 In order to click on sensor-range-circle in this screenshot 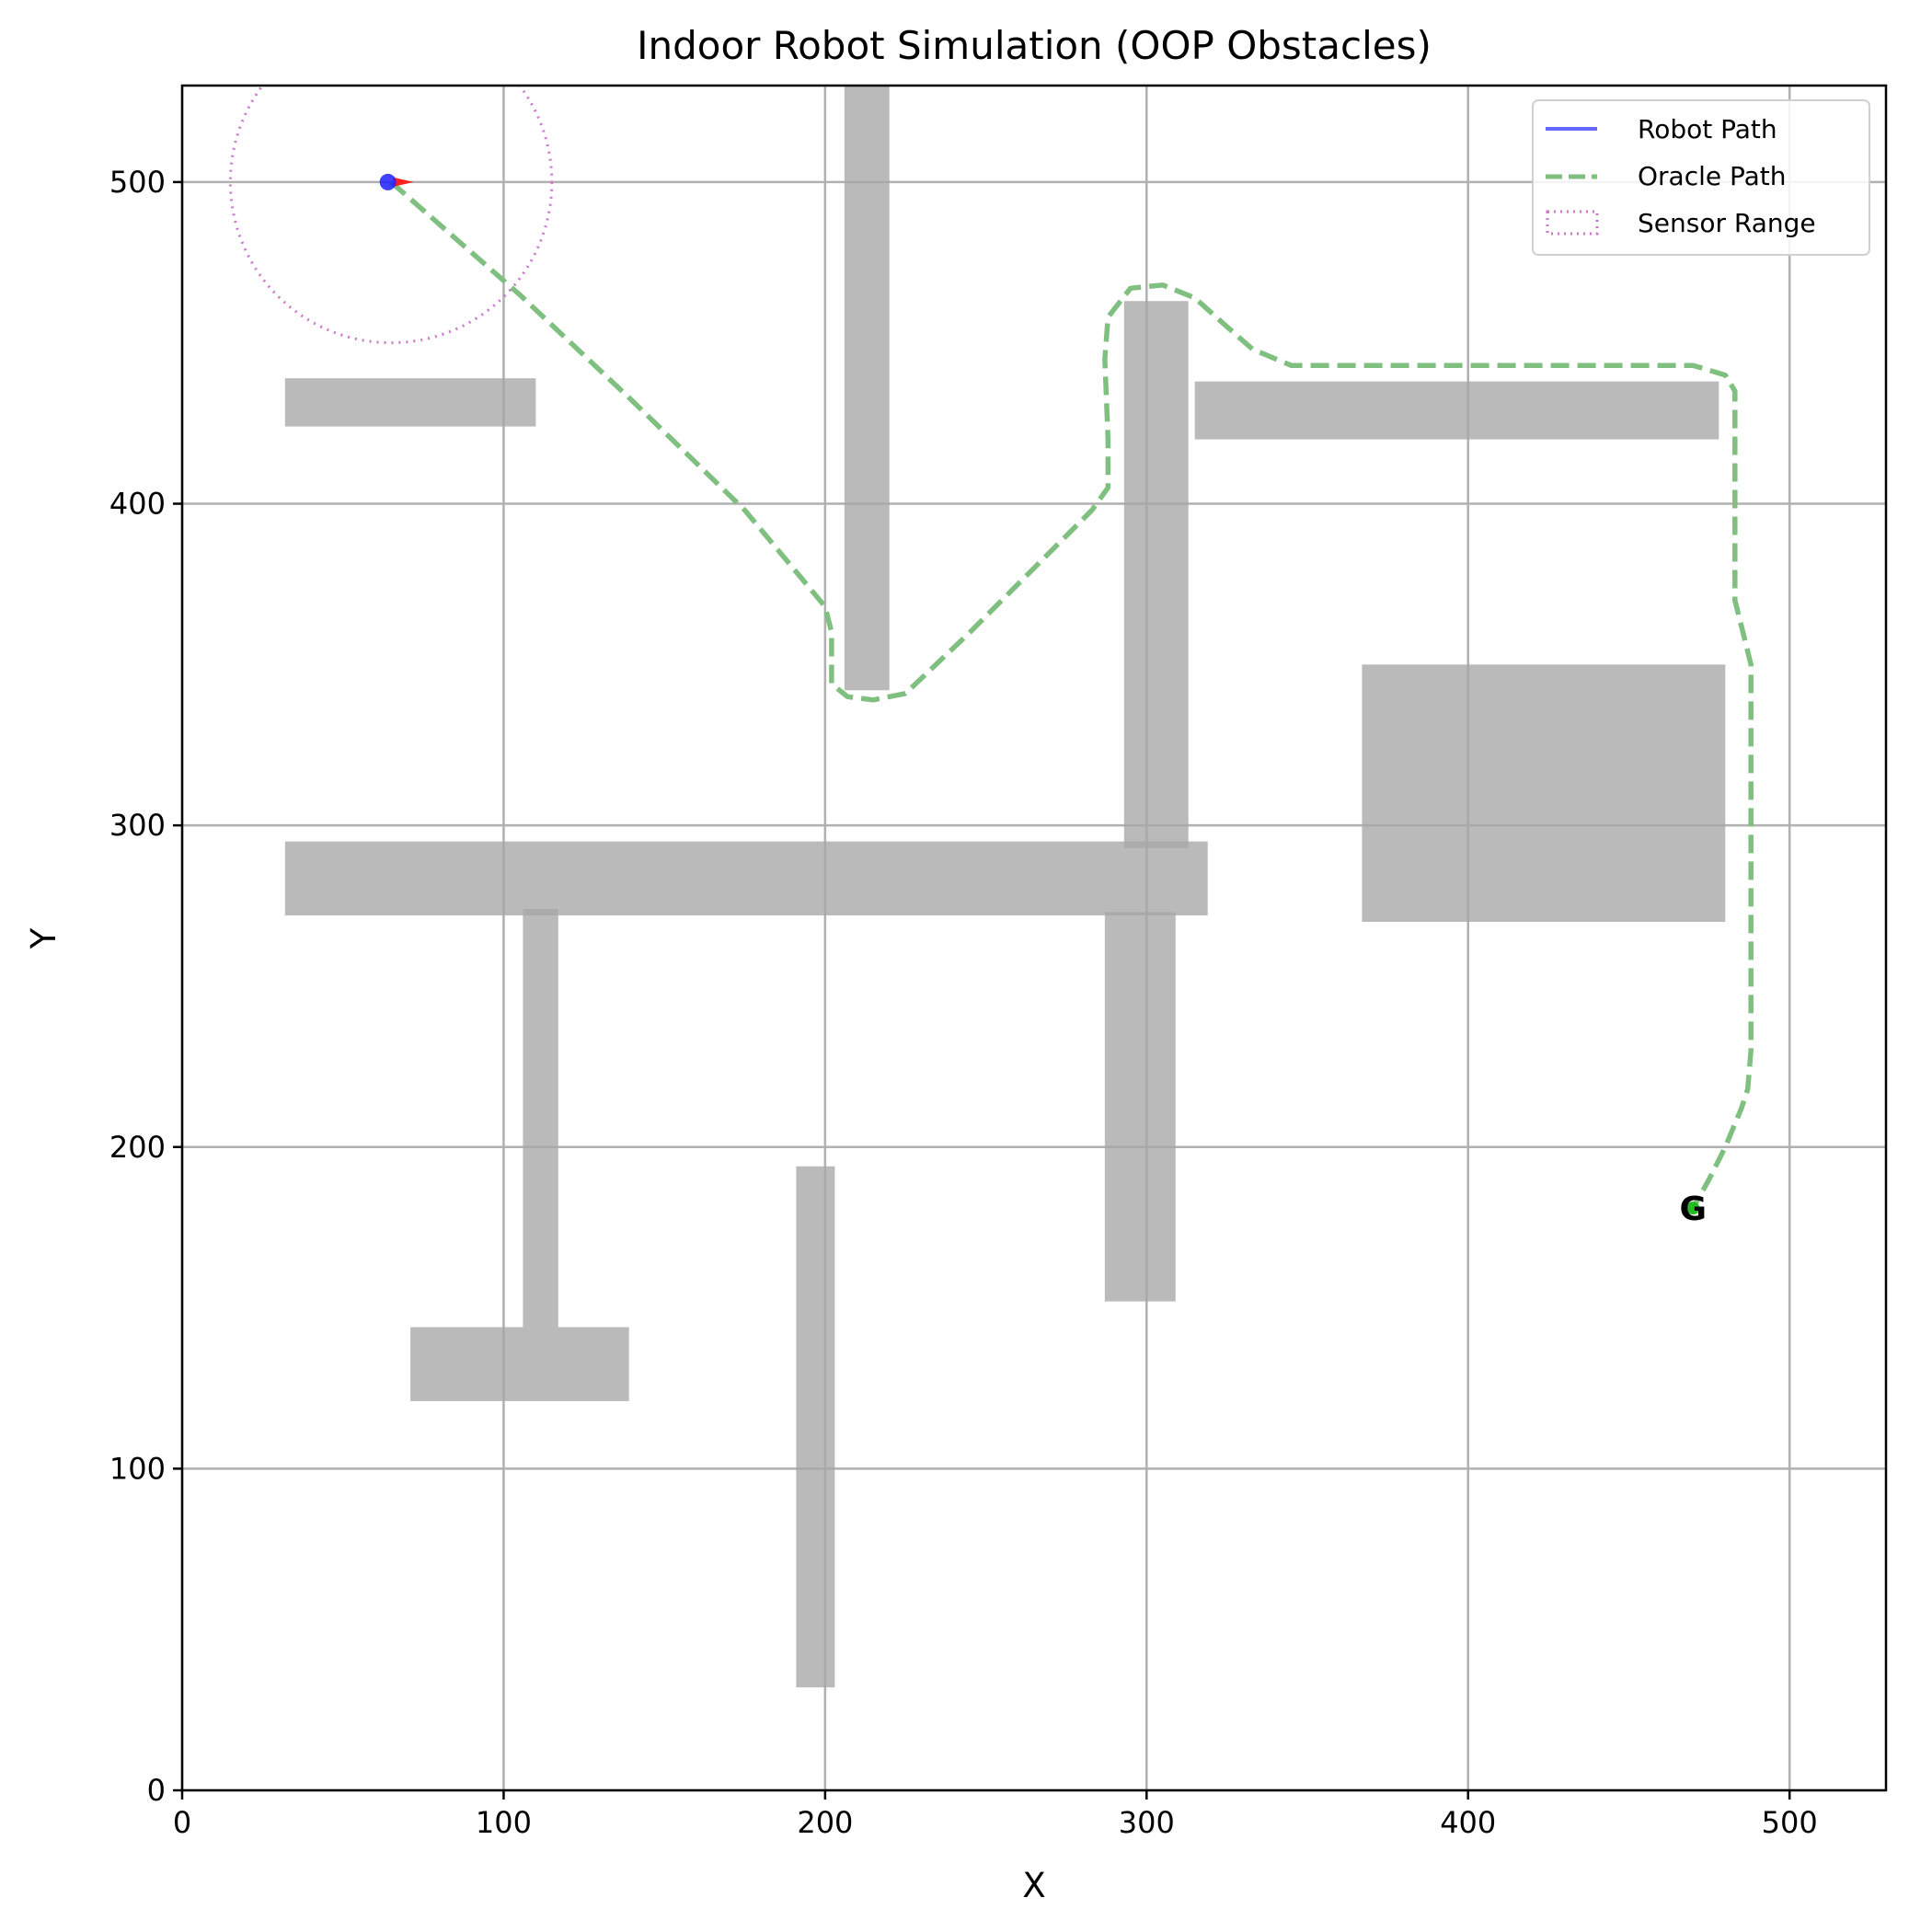, I will do `click(391, 215)`.